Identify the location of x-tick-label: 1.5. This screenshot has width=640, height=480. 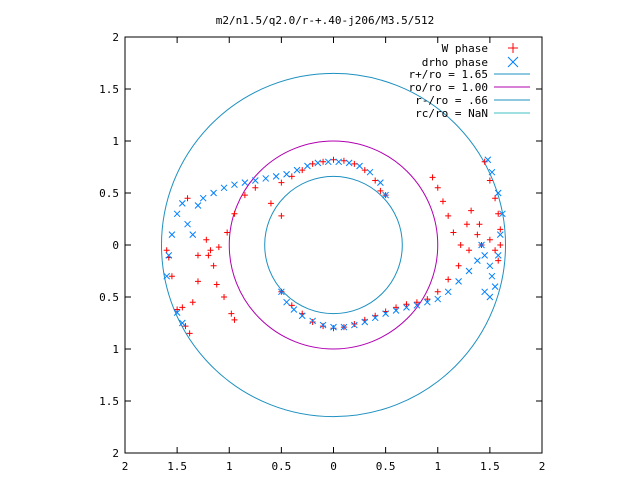
(490, 466).